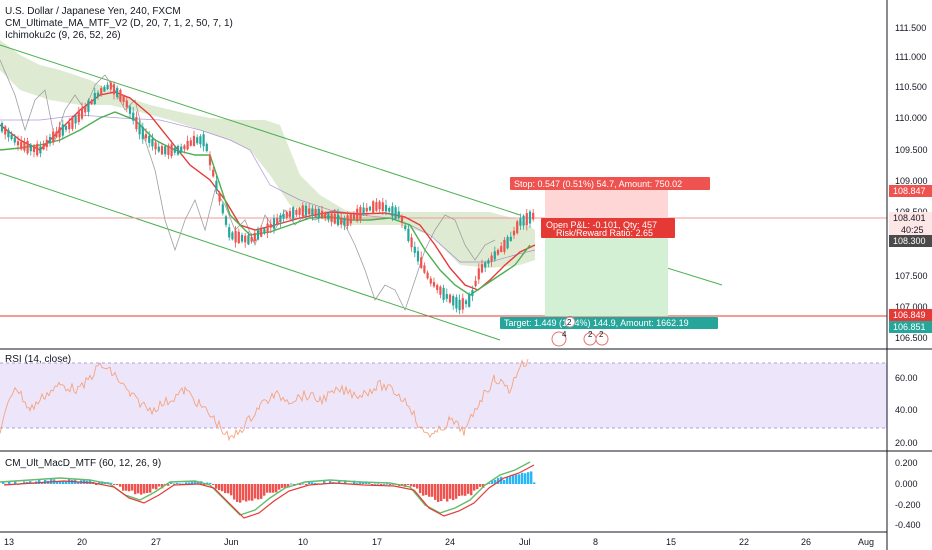 This screenshot has height=550, width=932. What do you see at coordinates (604, 233) in the screenshot?
I see `rr-label: Risk/Reward Ratio: 2.65` at bounding box center [604, 233].